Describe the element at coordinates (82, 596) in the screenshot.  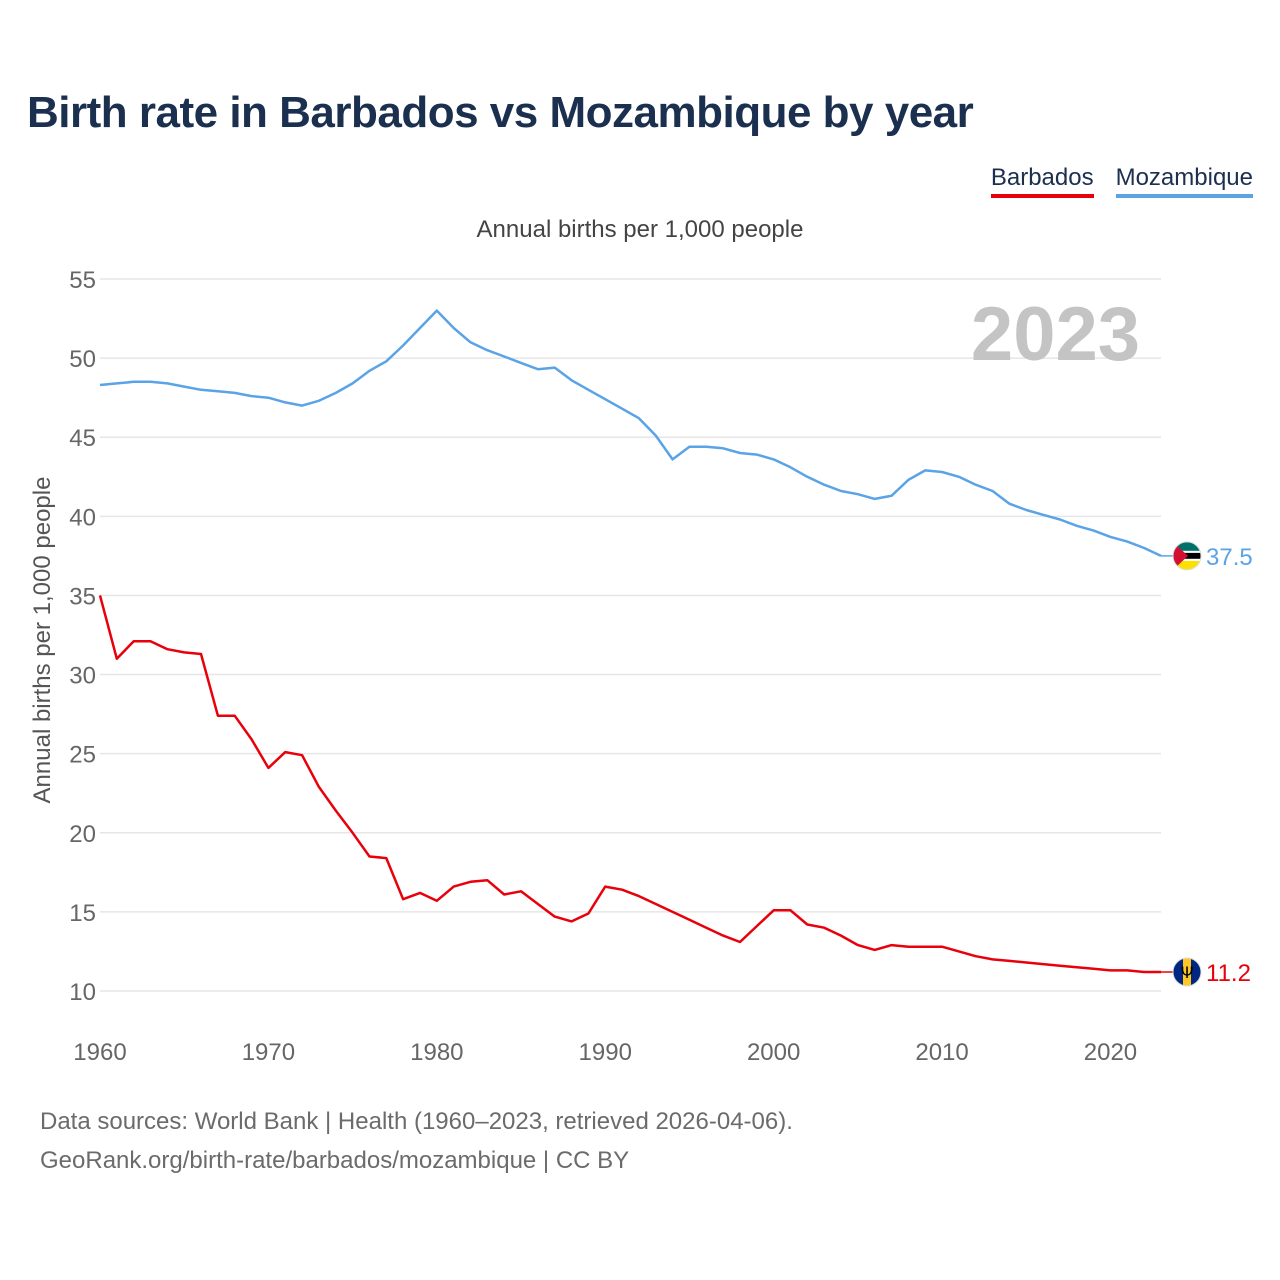
I see `y-tick-label-35: 35` at that location.